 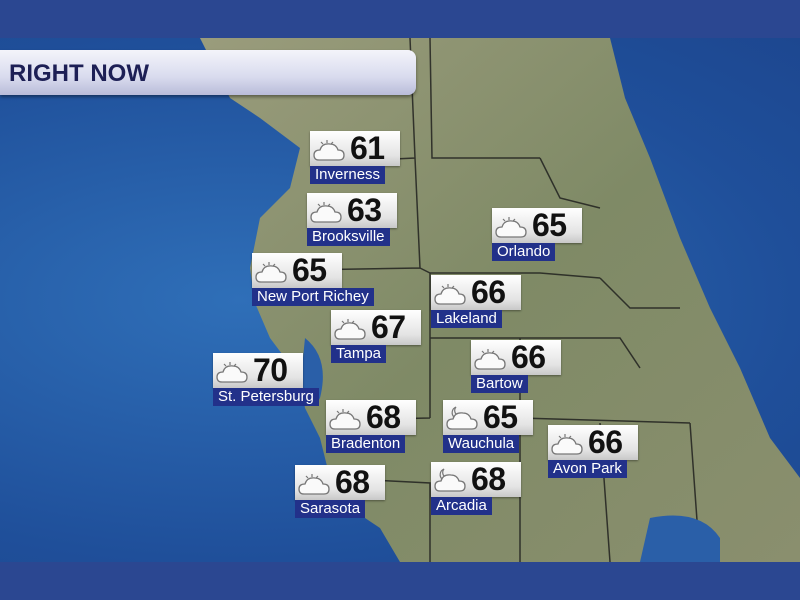 I want to click on city-name: Inverness, so click(x=348, y=175).